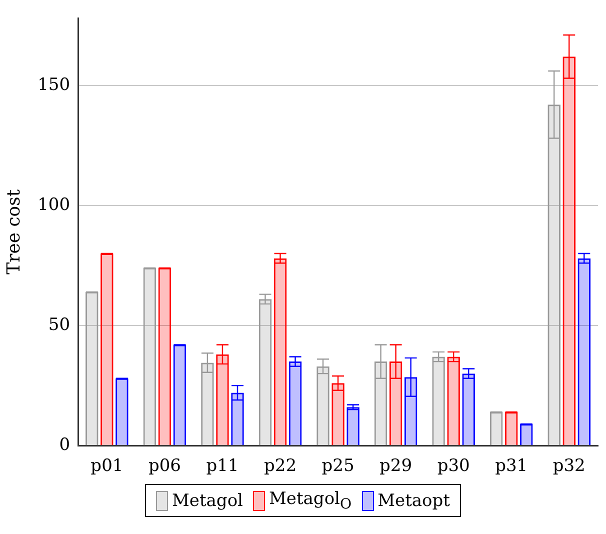 This screenshot has width=606, height=534. What do you see at coordinates (54, 204) in the screenshot?
I see `y-tick-label: 100` at bounding box center [54, 204].